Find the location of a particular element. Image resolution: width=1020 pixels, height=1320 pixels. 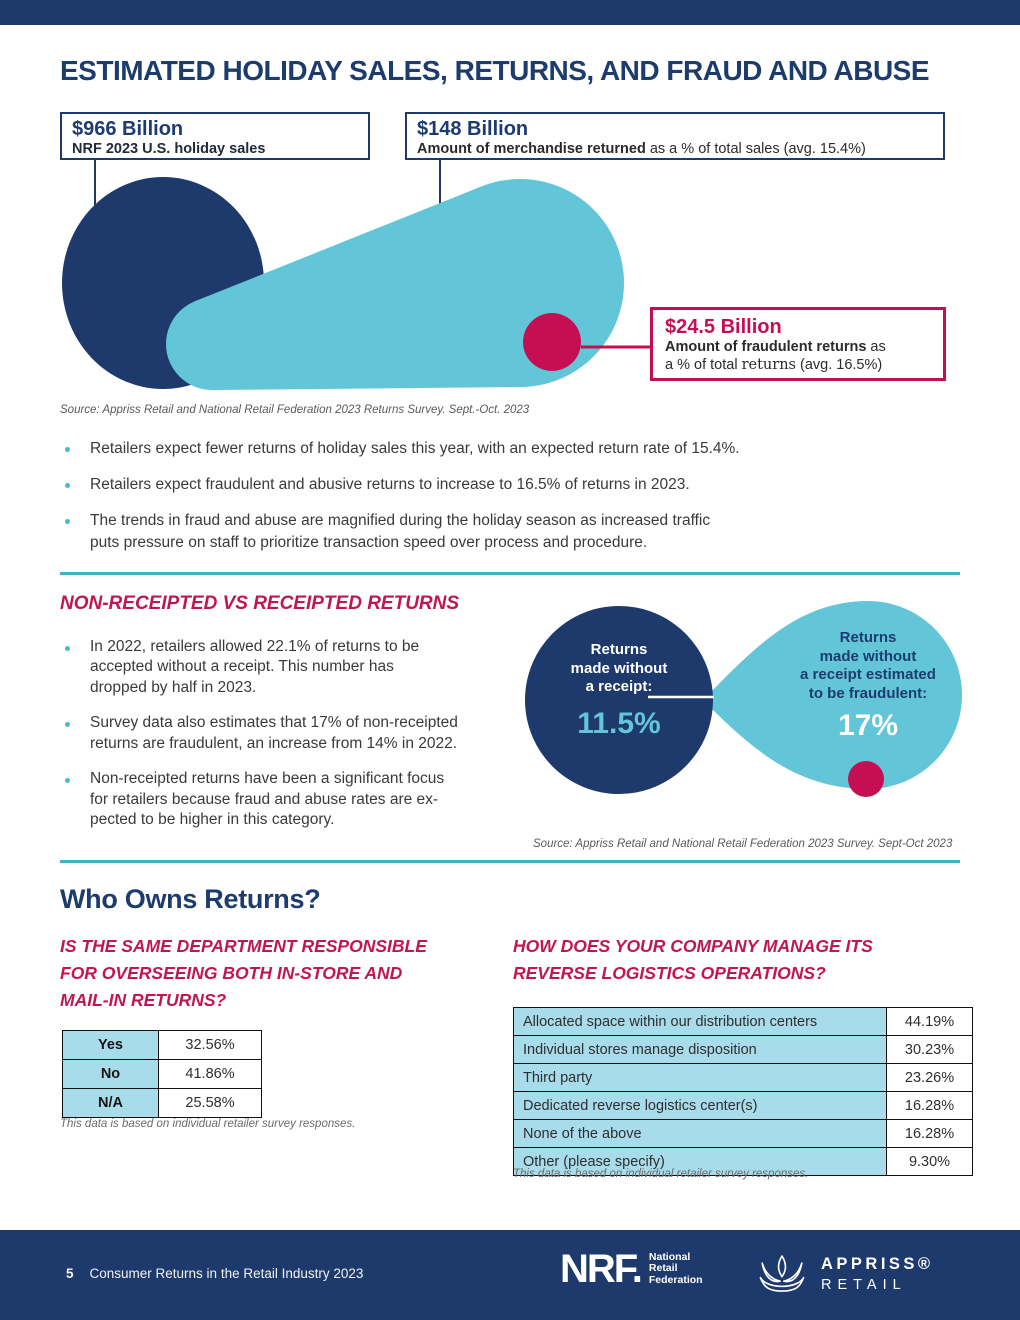

footer-bar is located at coordinates (510, 1275).